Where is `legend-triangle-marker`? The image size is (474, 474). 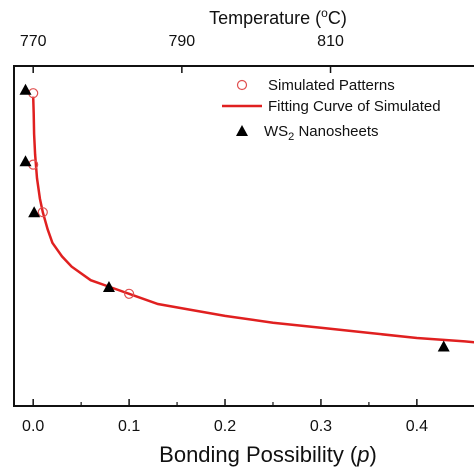
legend-triangle-marker is located at coordinates (242, 130).